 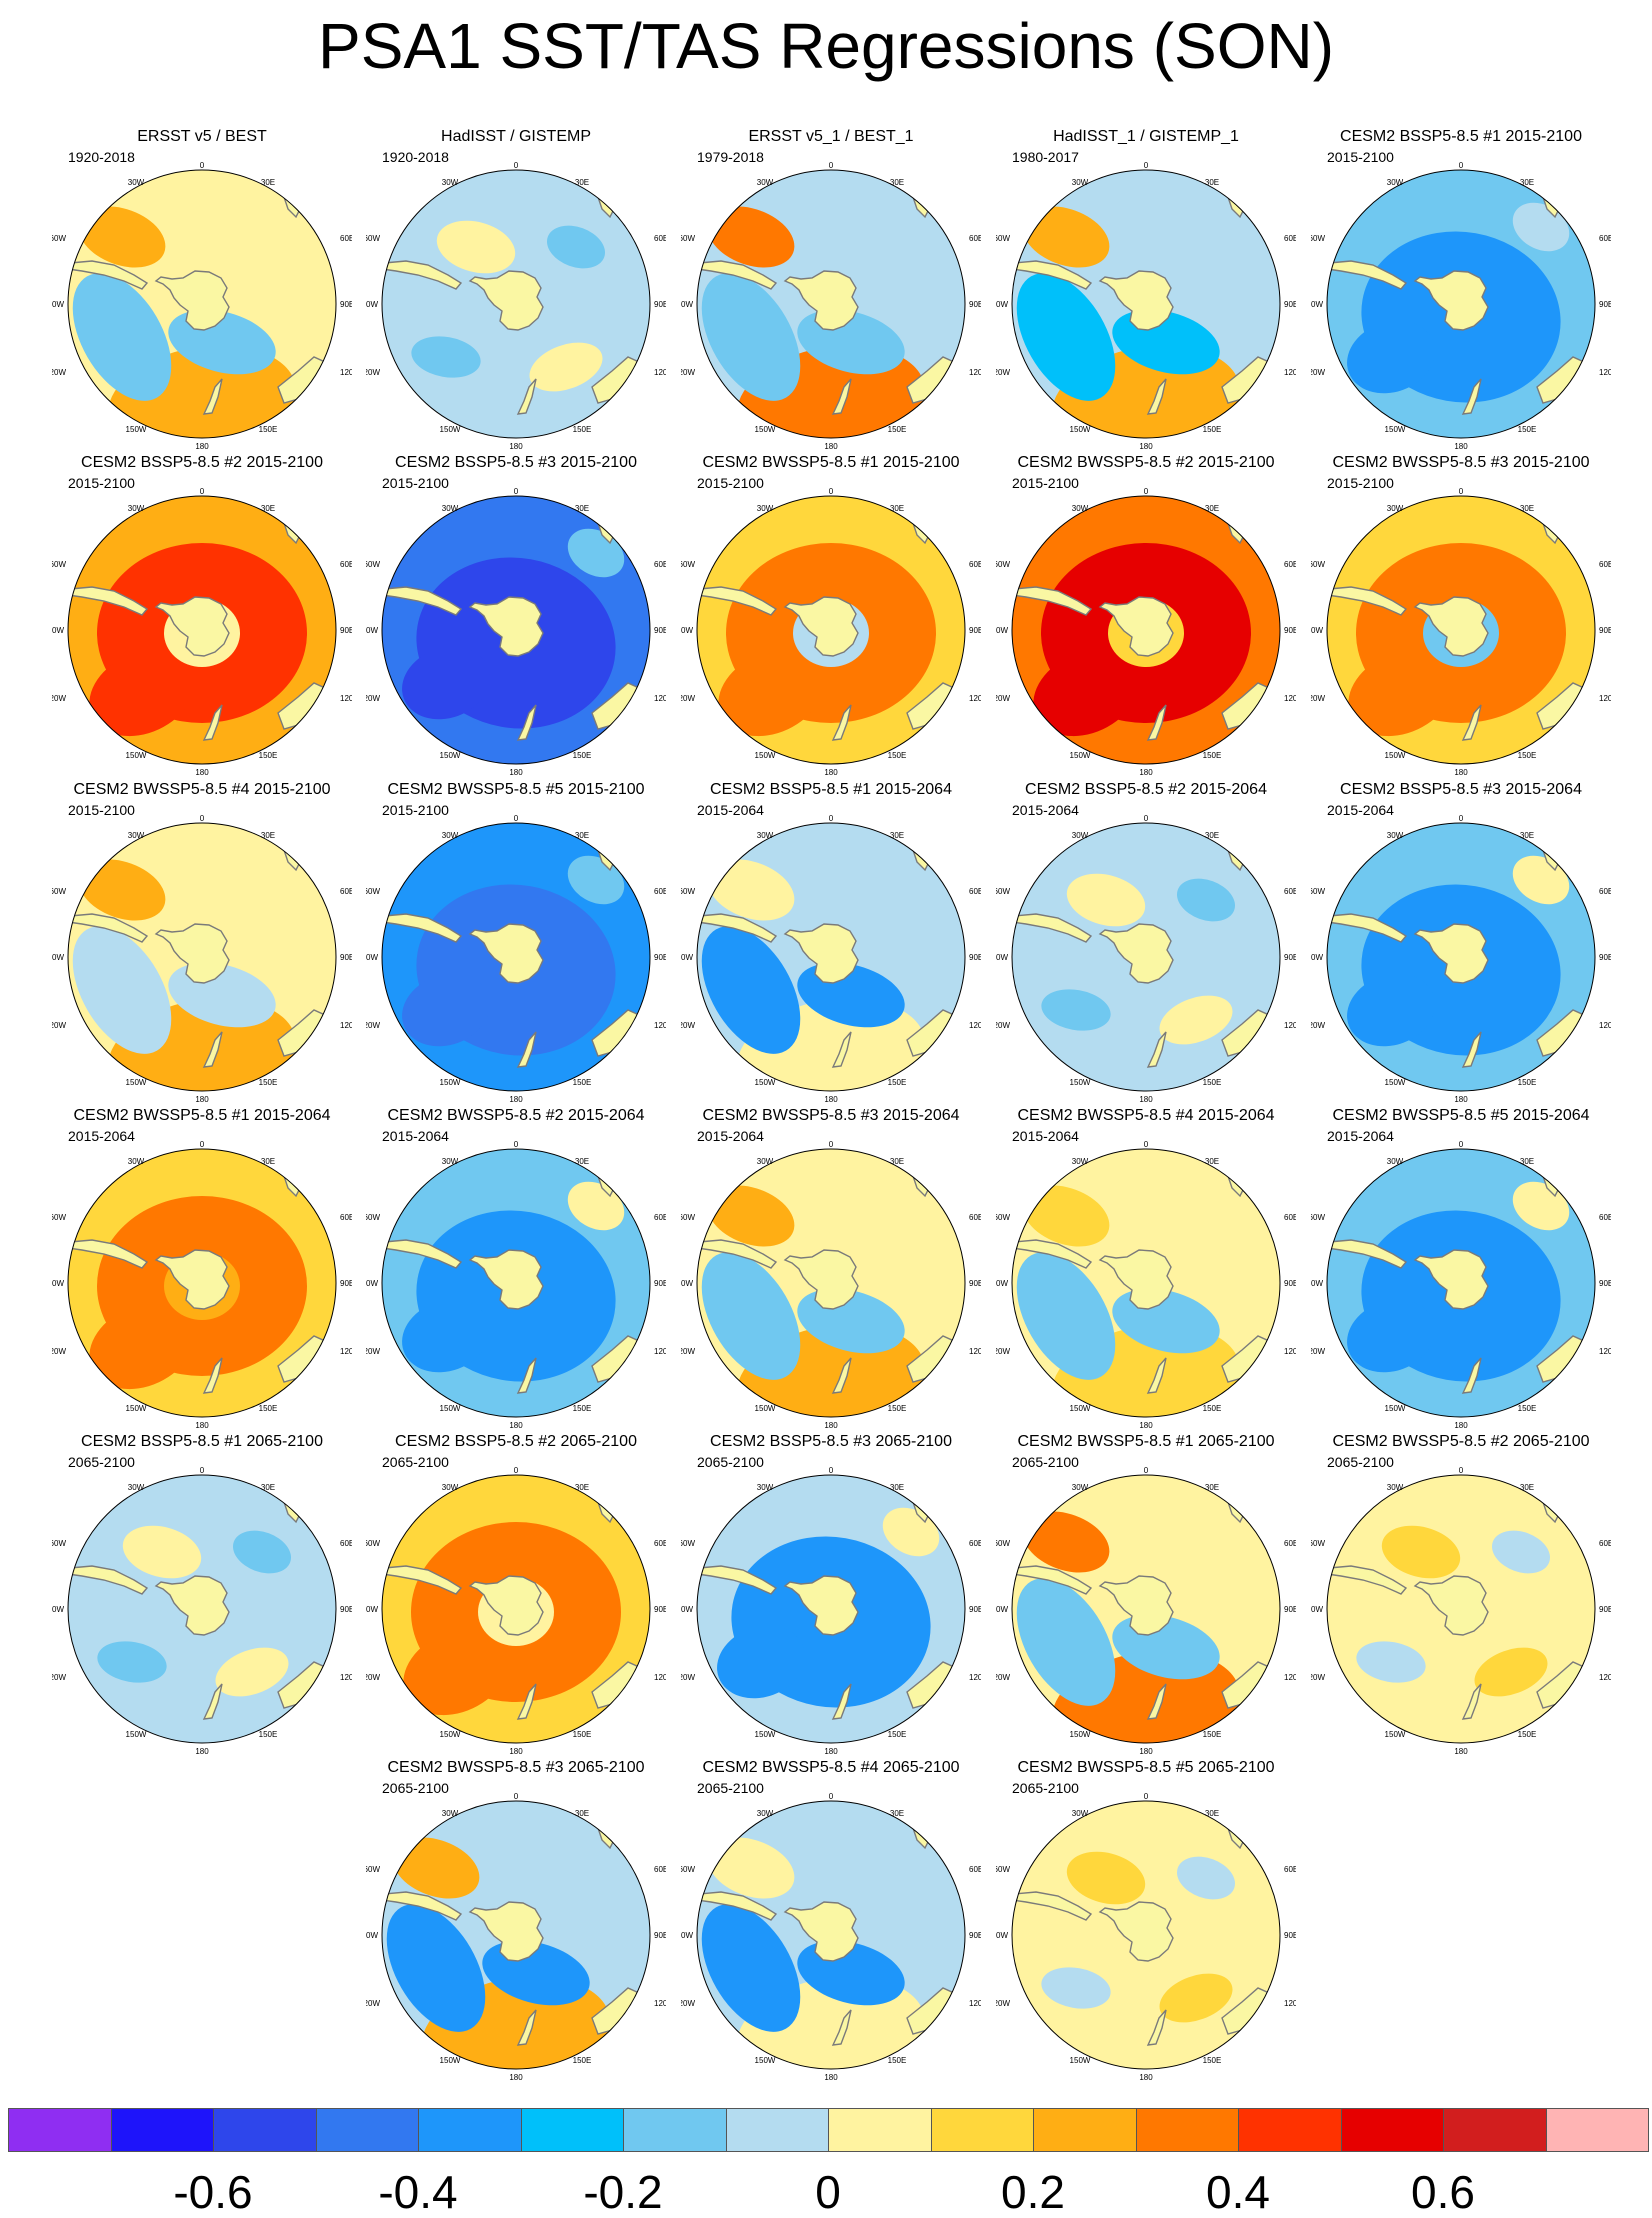 I want to click on page-title: PSA1 SST/TAS Regressions (SON), so click(x=826, y=46).